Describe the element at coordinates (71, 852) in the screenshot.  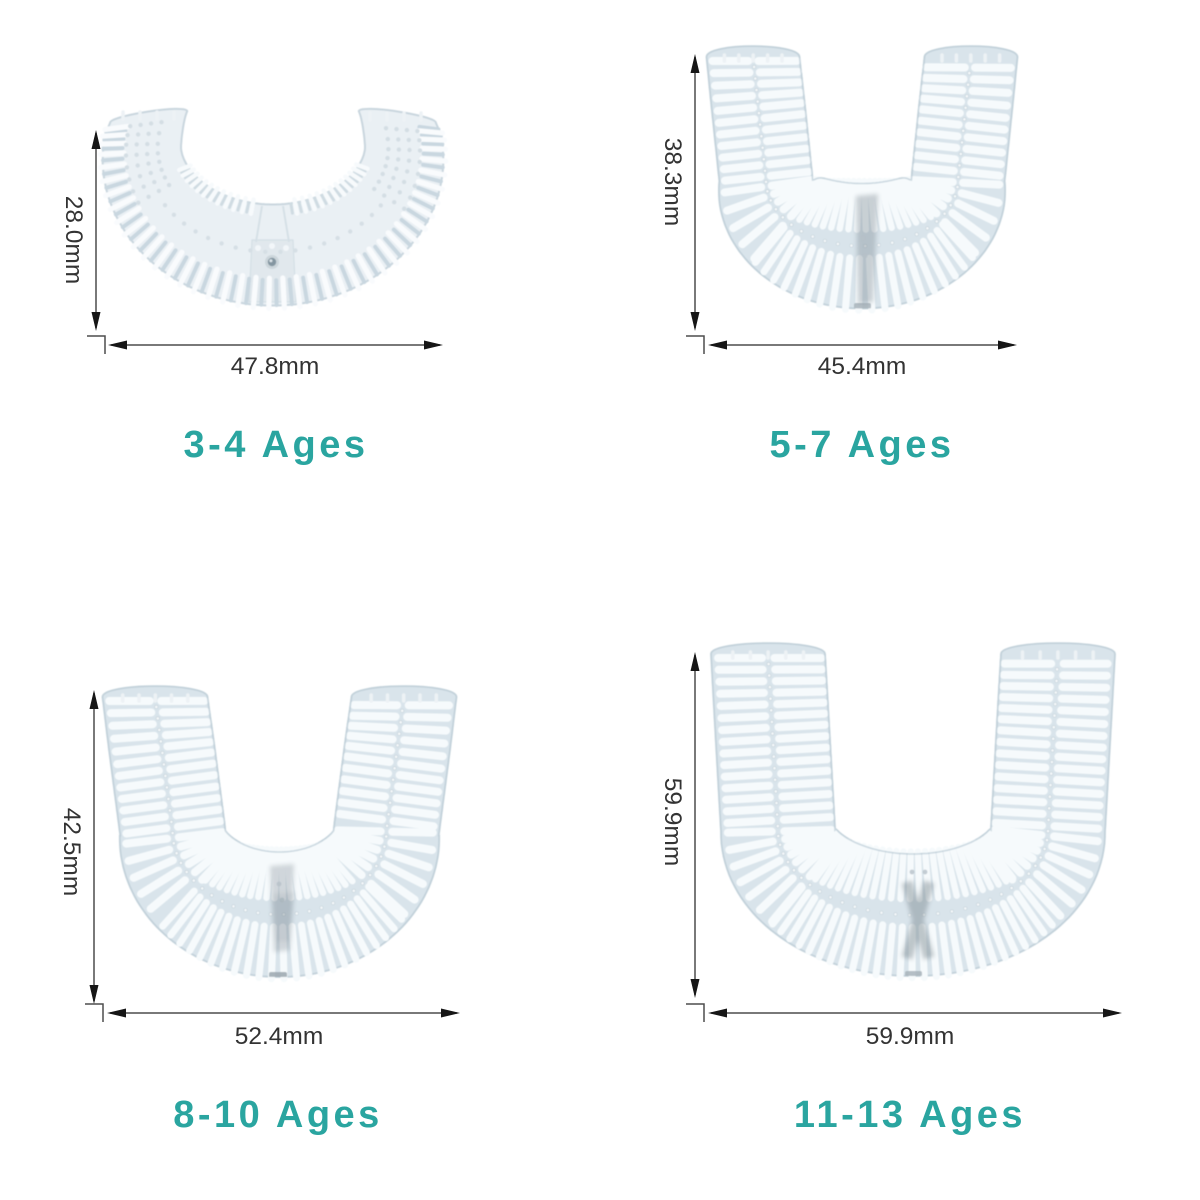
I see `svg-text: 42.5mm` at that location.